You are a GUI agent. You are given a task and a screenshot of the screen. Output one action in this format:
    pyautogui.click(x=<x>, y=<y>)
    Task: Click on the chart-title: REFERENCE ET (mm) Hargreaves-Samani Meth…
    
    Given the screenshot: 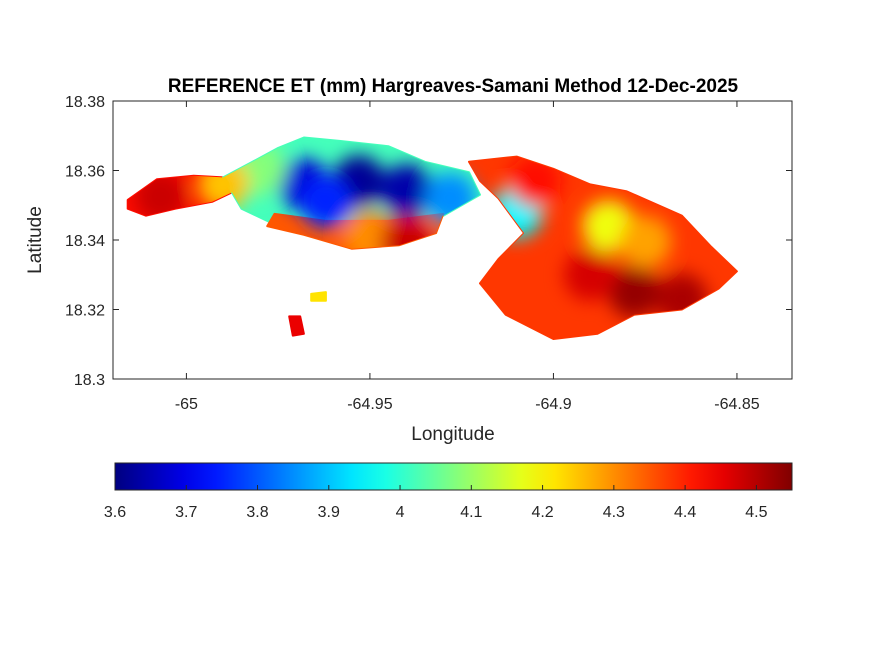 What is the action you would take?
    pyautogui.click(x=453, y=86)
    